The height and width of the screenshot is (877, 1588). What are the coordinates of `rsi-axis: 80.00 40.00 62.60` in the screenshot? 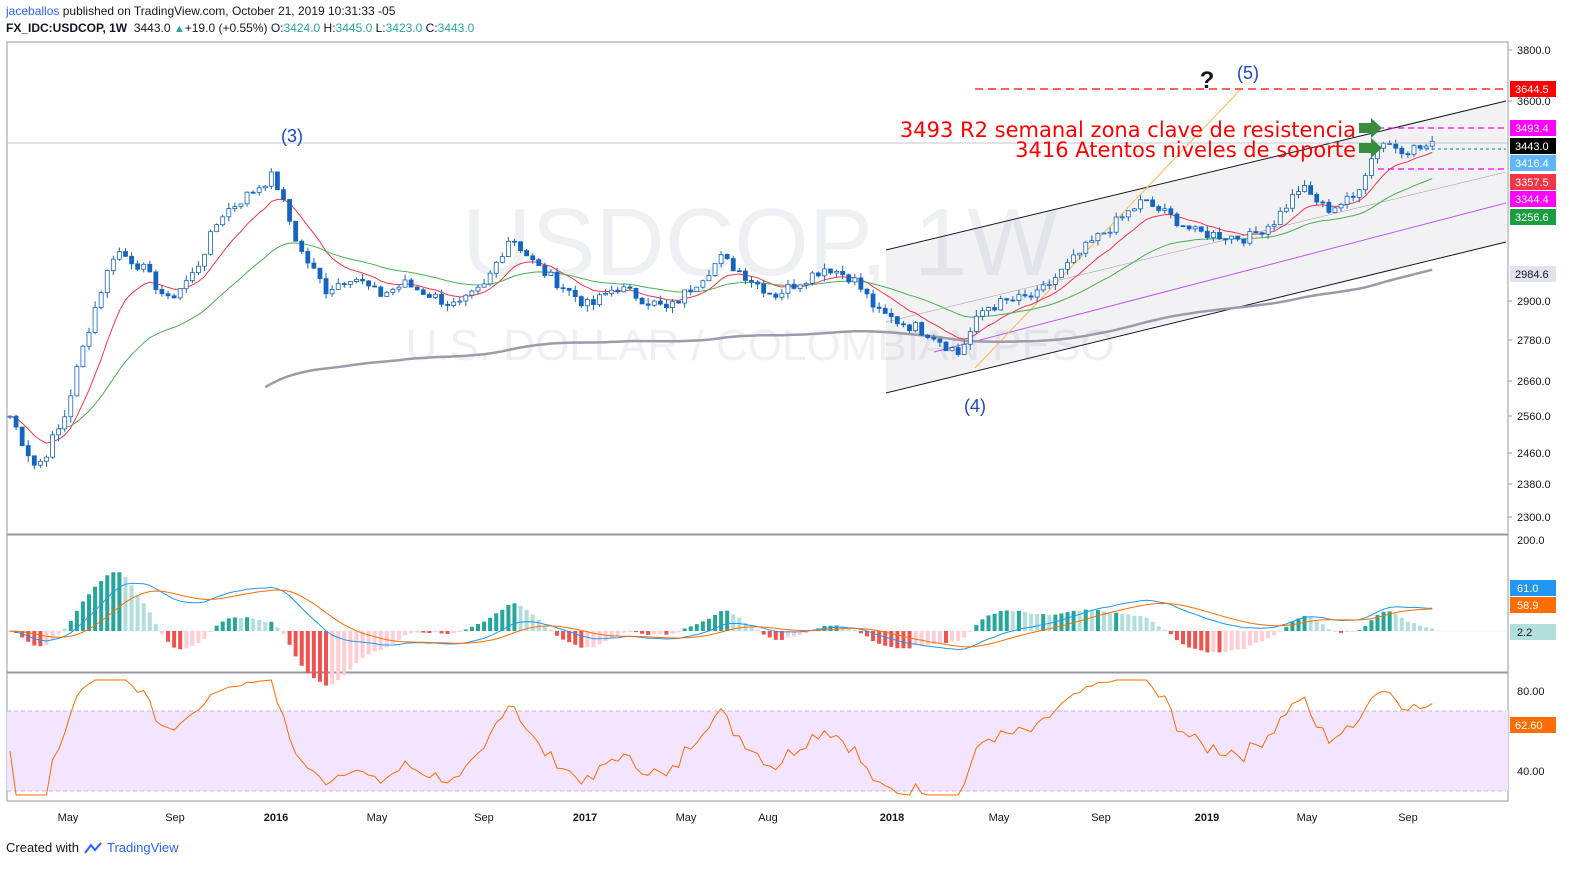 It's located at (1533, 732).